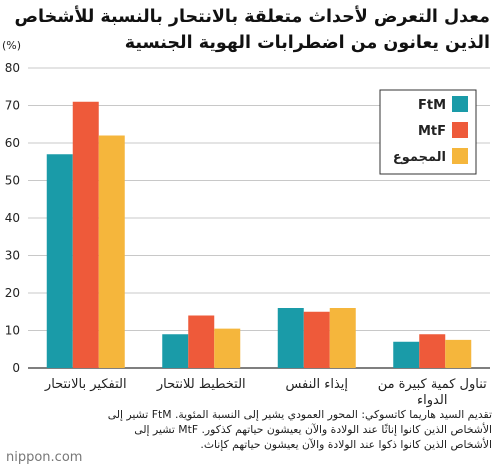  Describe the element at coordinates (12, 218) in the screenshot. I see `y-tick-label: 40` at that location.